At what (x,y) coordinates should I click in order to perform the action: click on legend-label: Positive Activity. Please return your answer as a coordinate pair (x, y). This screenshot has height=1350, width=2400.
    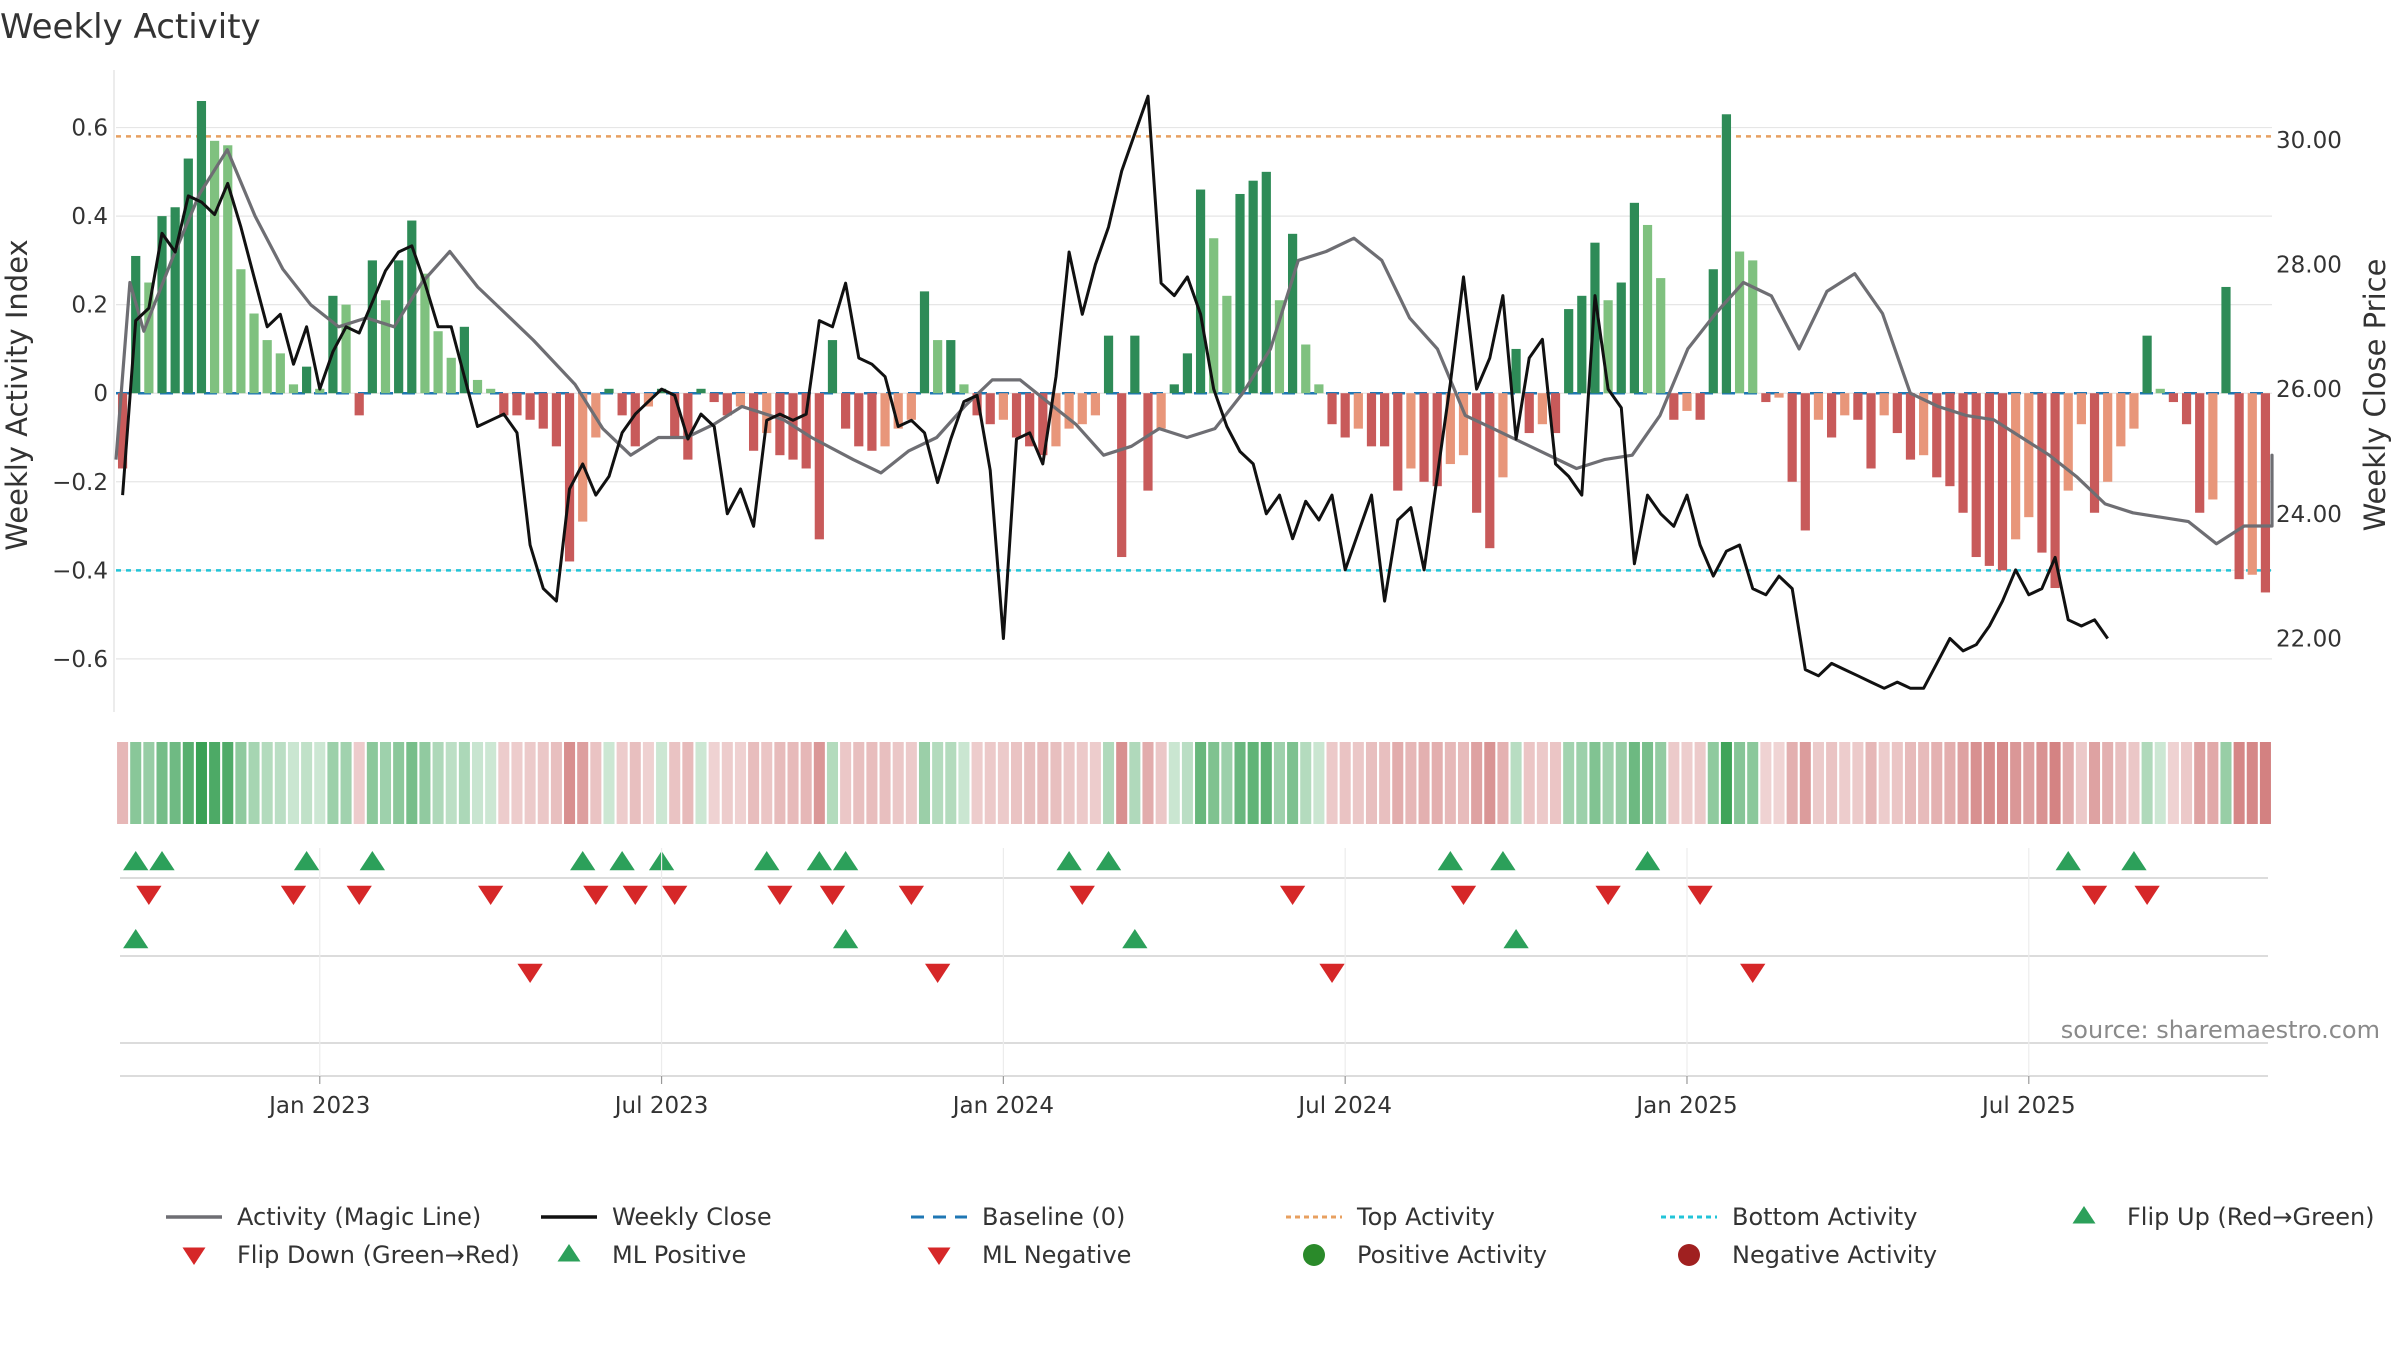
    Looking at the image, I should click on (1452, 1255).